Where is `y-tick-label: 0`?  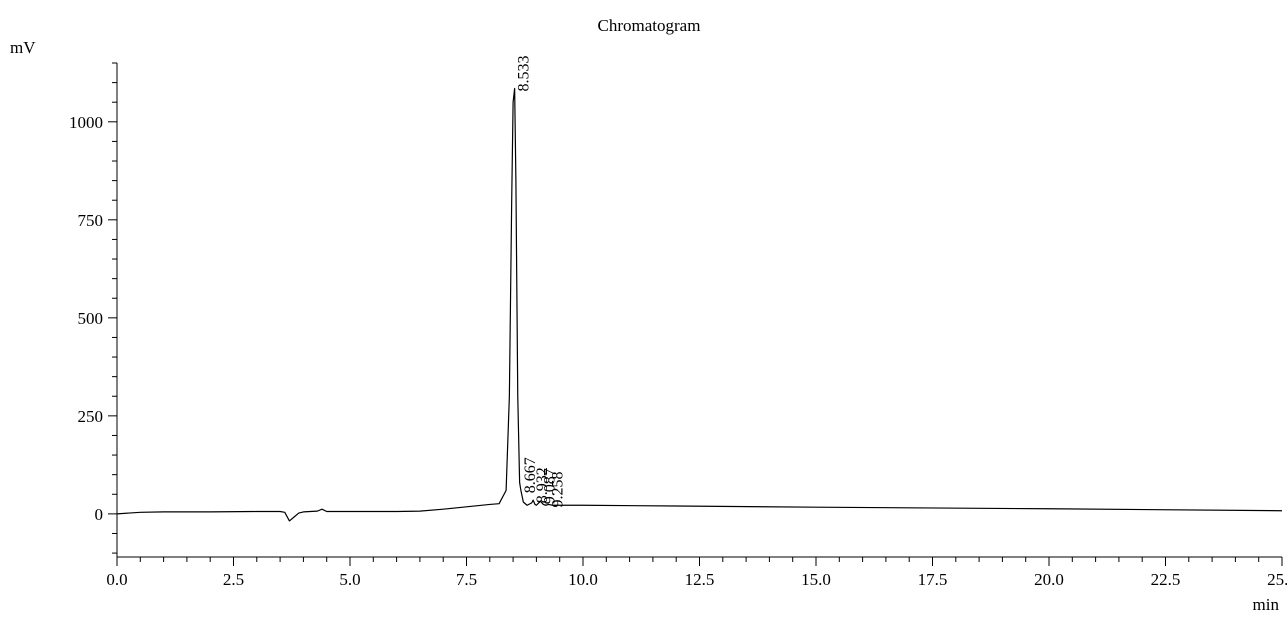 y-tick-label: 0 is located at coordinates (99, 514).